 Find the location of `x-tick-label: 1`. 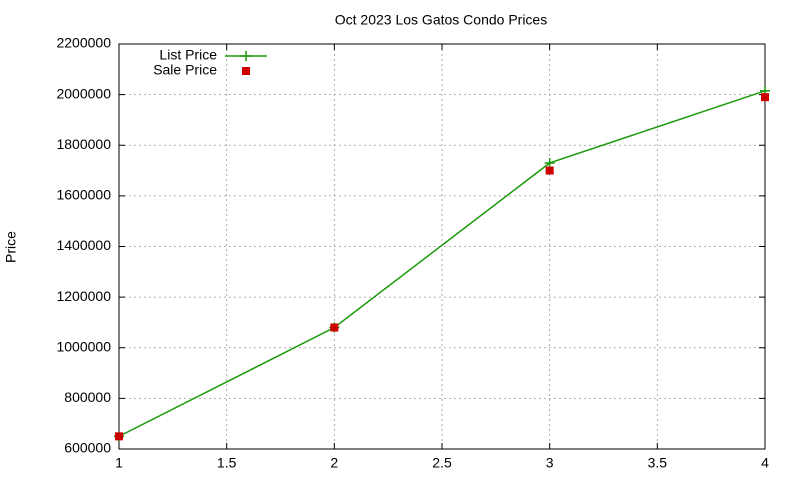

x-tick-label: 1 is located at coordinates (119, 463).